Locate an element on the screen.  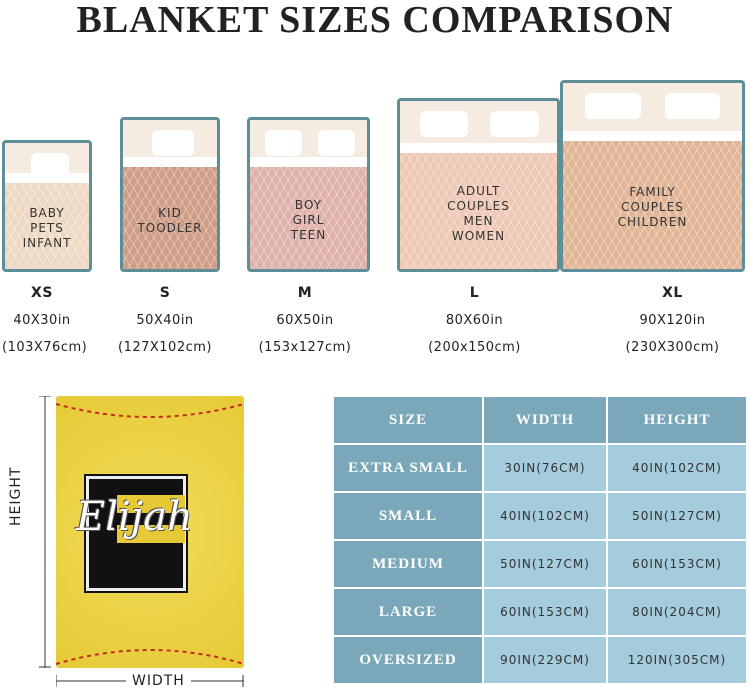
table-row: OVERSIZED 90IN(229CM) 120IN(305CM) is located at coordinates (540, 660).